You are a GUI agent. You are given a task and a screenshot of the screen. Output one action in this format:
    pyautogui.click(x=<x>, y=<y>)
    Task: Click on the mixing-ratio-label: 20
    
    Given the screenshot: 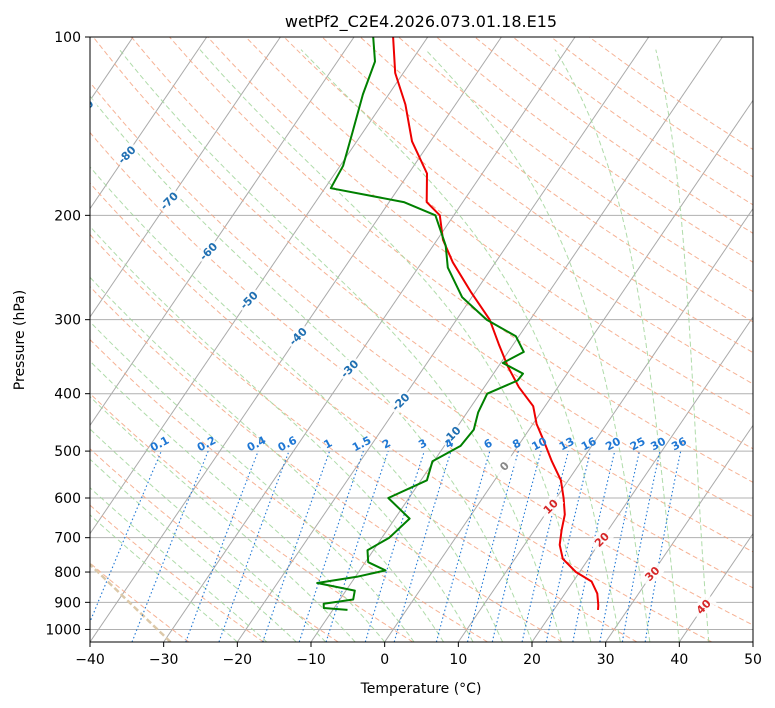 What is the action you would take?
    pyautogui.click(x=613, y=444)
    